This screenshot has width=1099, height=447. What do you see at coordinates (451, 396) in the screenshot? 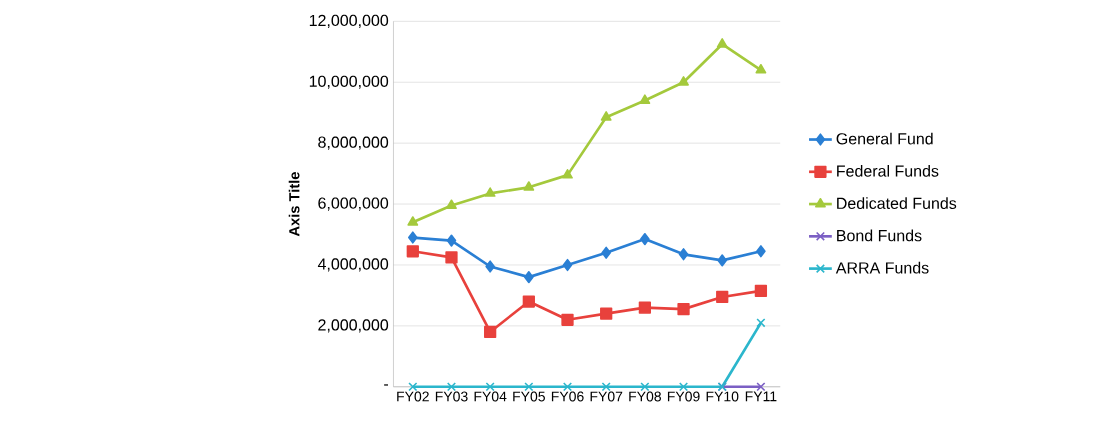
I see `x-tick-label: FY03` at bounding box center [451, 396].